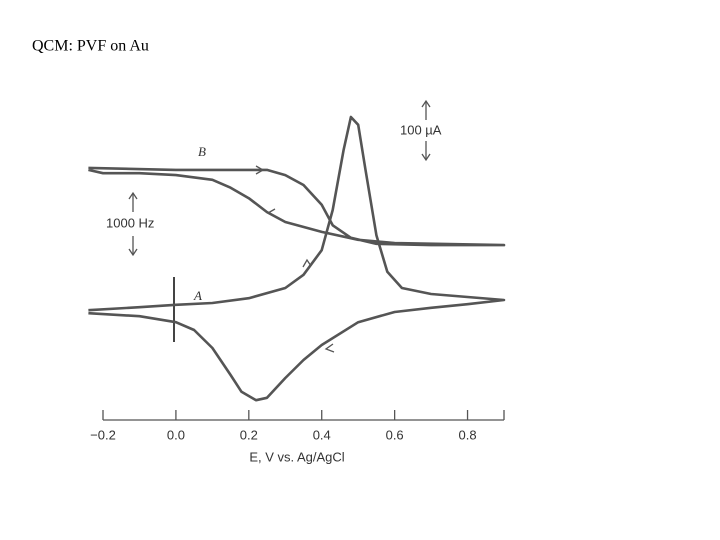 The height and width of the screenshot is (540, 720). I want to click on x-tick-label: 0.4, so click(322, 434).